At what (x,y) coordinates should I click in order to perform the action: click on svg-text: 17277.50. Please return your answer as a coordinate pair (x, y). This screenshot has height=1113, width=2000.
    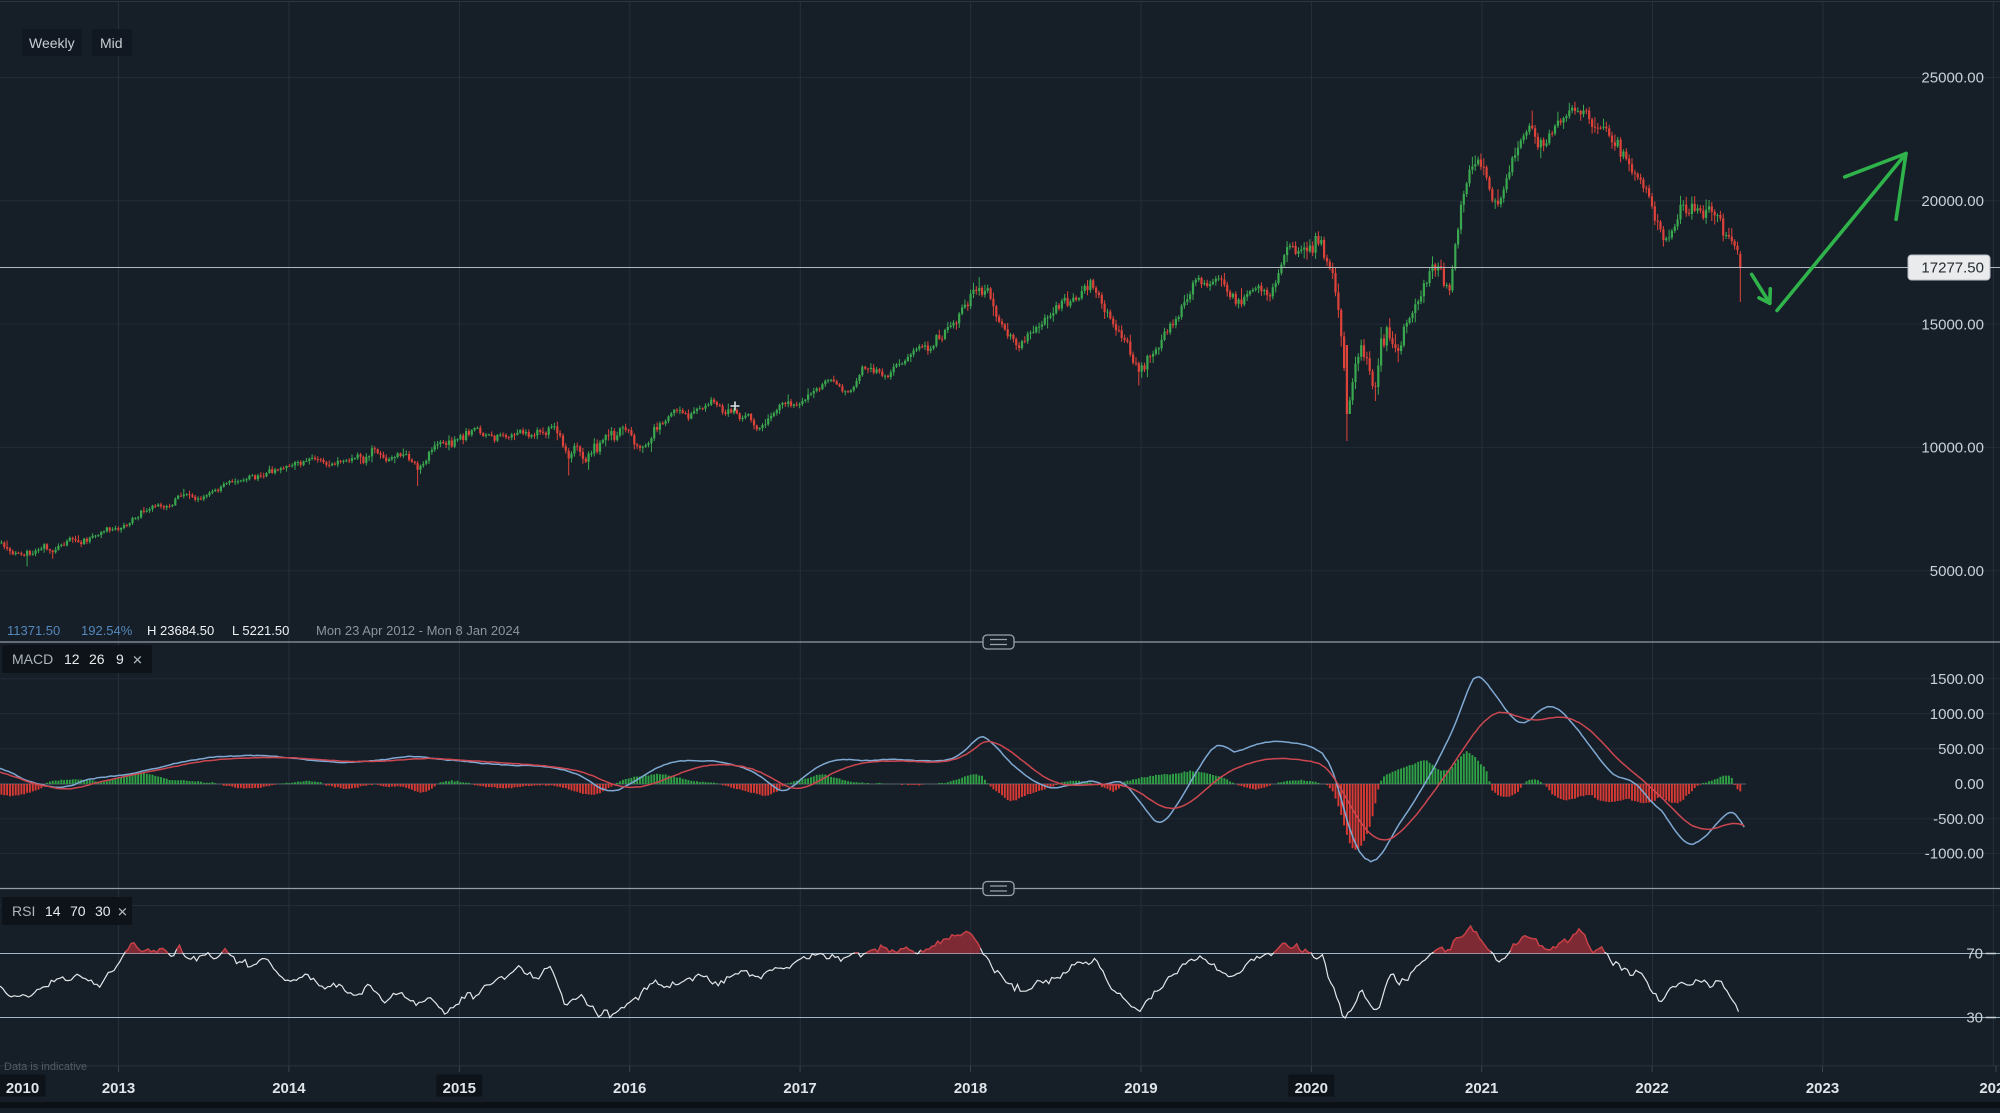
    Looking at the image, I should click on (1952, 268).